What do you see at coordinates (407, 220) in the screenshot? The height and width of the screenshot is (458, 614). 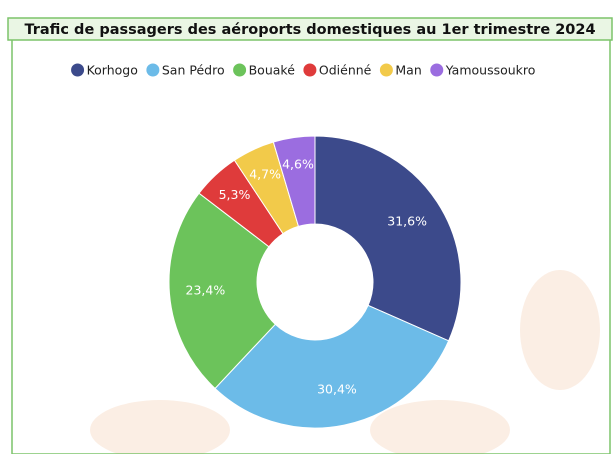 I see `data-label: 31,6%` at bounding box center [407, 220].